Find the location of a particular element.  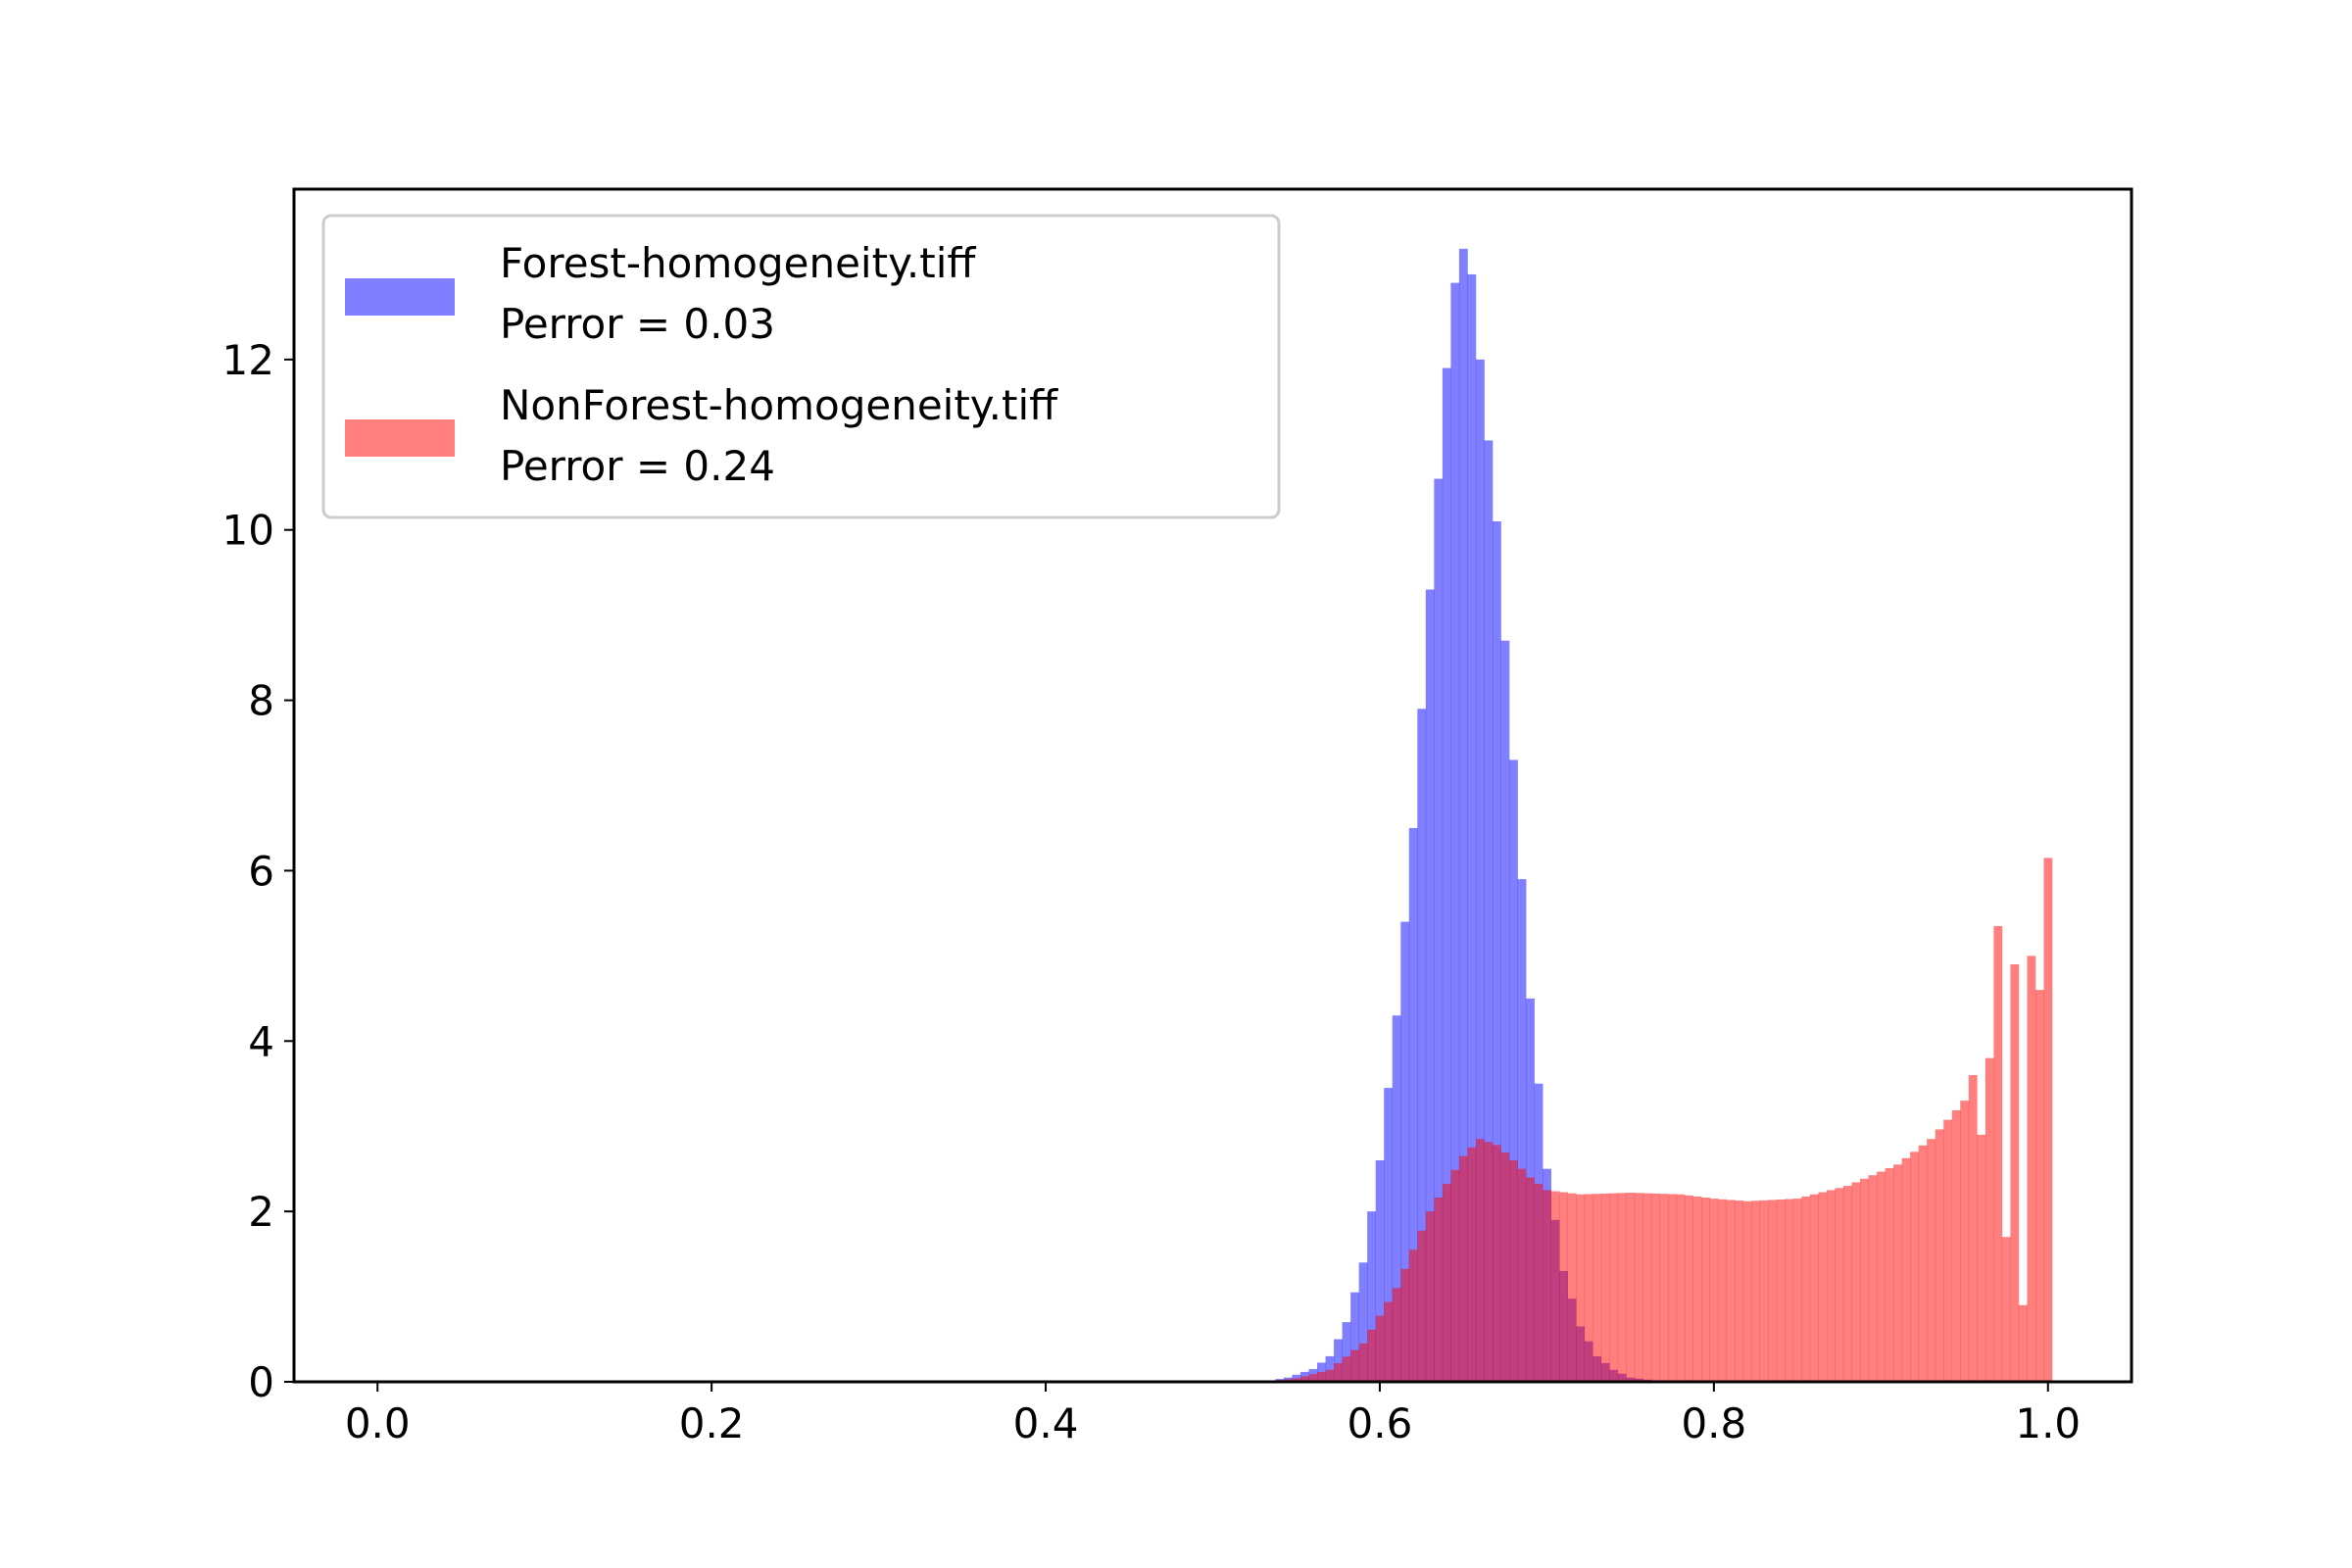

y-tick-label: 6 is located at coordinates (261, 871).